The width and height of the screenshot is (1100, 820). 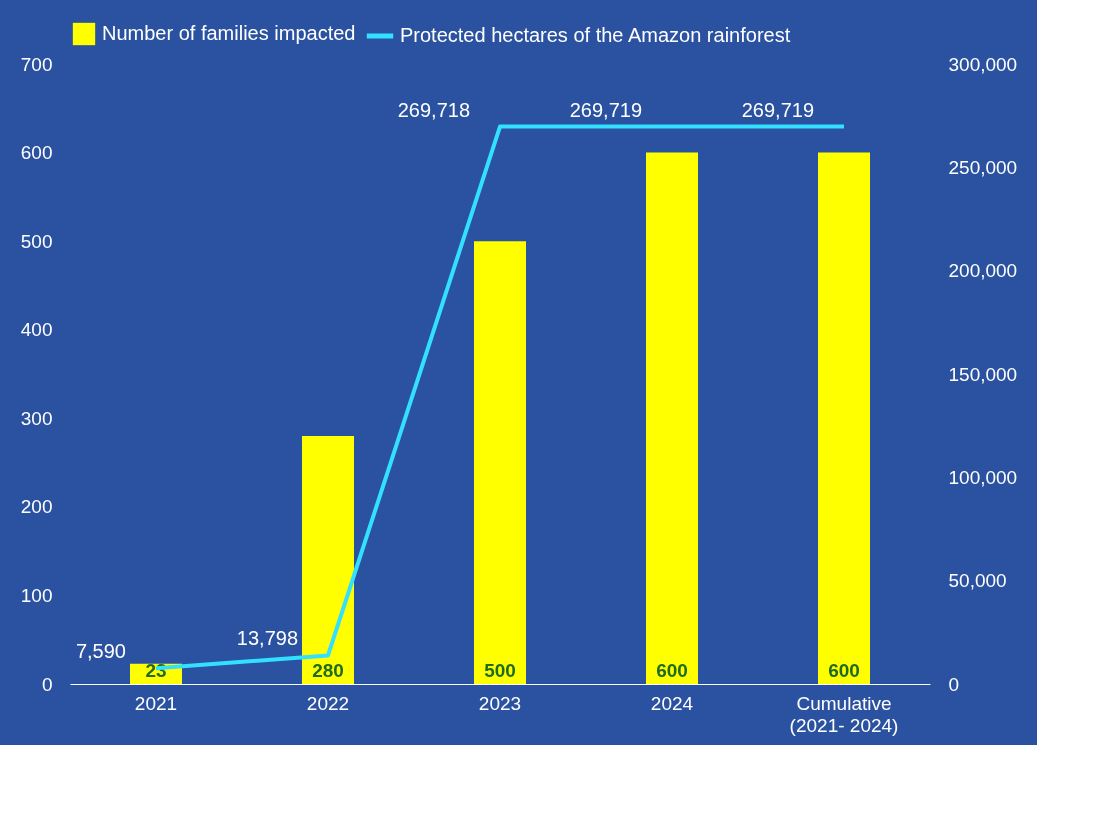 What do you see at coordinates (47, 684) in the screenshot?
I see `y-tick-label: 0` at bounding box center [47, 684].